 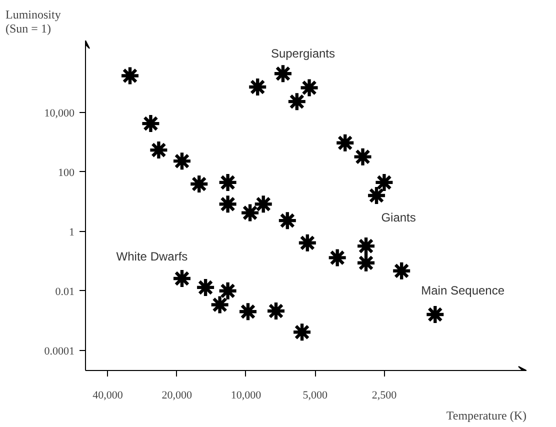 I want to click on series-label: Giants, so click(x=398, y=217).